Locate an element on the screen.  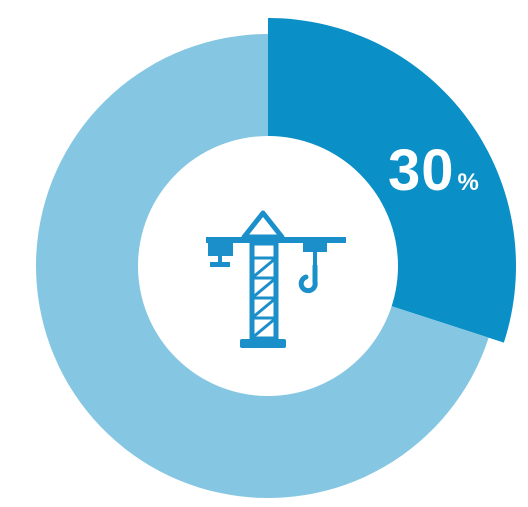
percentage-label: 30% is located at coordinates (458, 171).